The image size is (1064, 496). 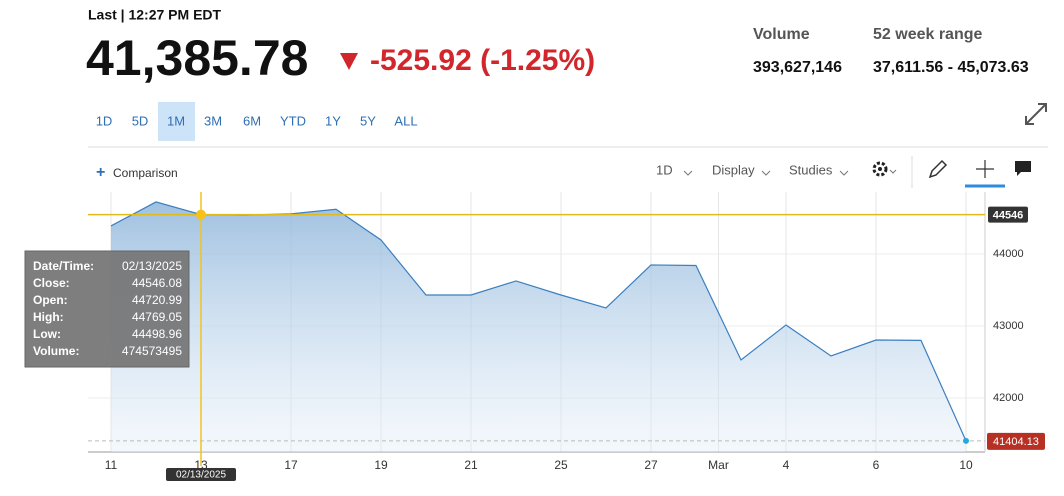 What do you see at coordinates (157, 300) in the screenshot?
I see `tooltip-value: 44720.99` at bounding box center [157, 300].